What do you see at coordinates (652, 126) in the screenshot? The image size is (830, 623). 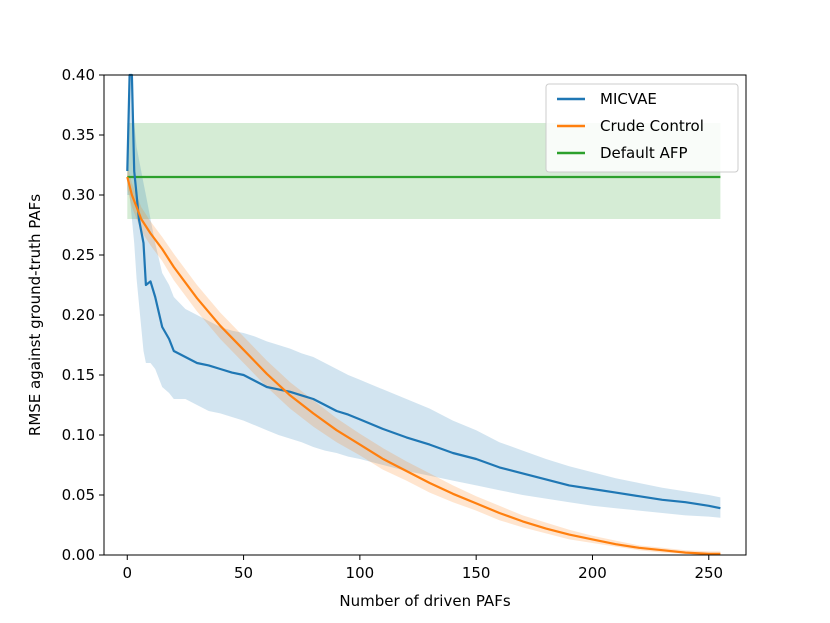 I see `legend-label-crude-control: Crude Control` at bounding box center [652, 126].